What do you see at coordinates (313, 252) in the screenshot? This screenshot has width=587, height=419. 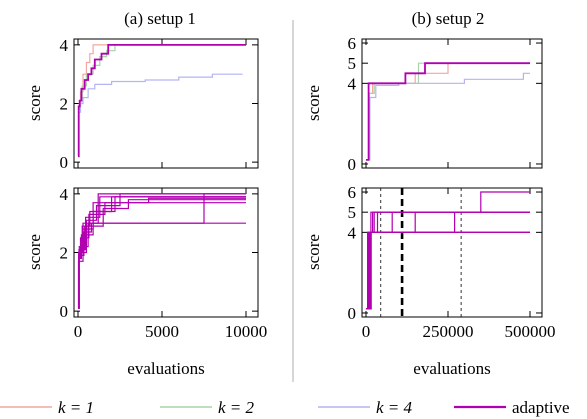 I see `panel-b-bottom-ylabel: score` at bounding box center [313, 252].